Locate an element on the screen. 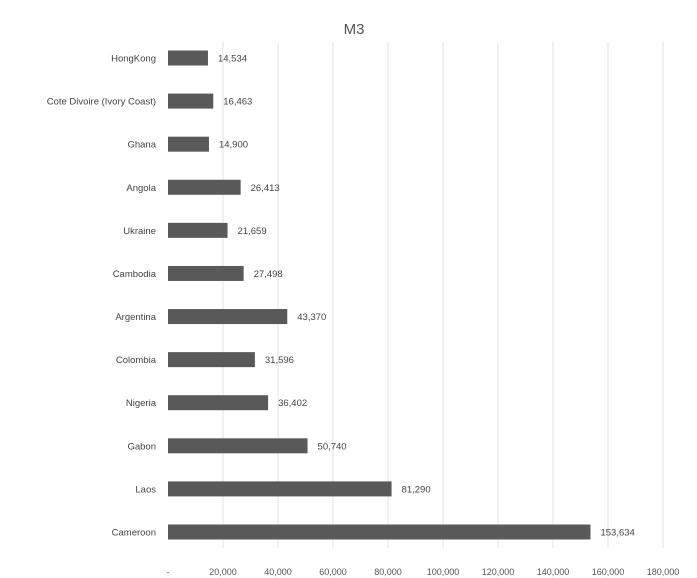 This screenshot has width=697, height=578. x-tick-label: 80,000 is located at coordinates (388, 572).